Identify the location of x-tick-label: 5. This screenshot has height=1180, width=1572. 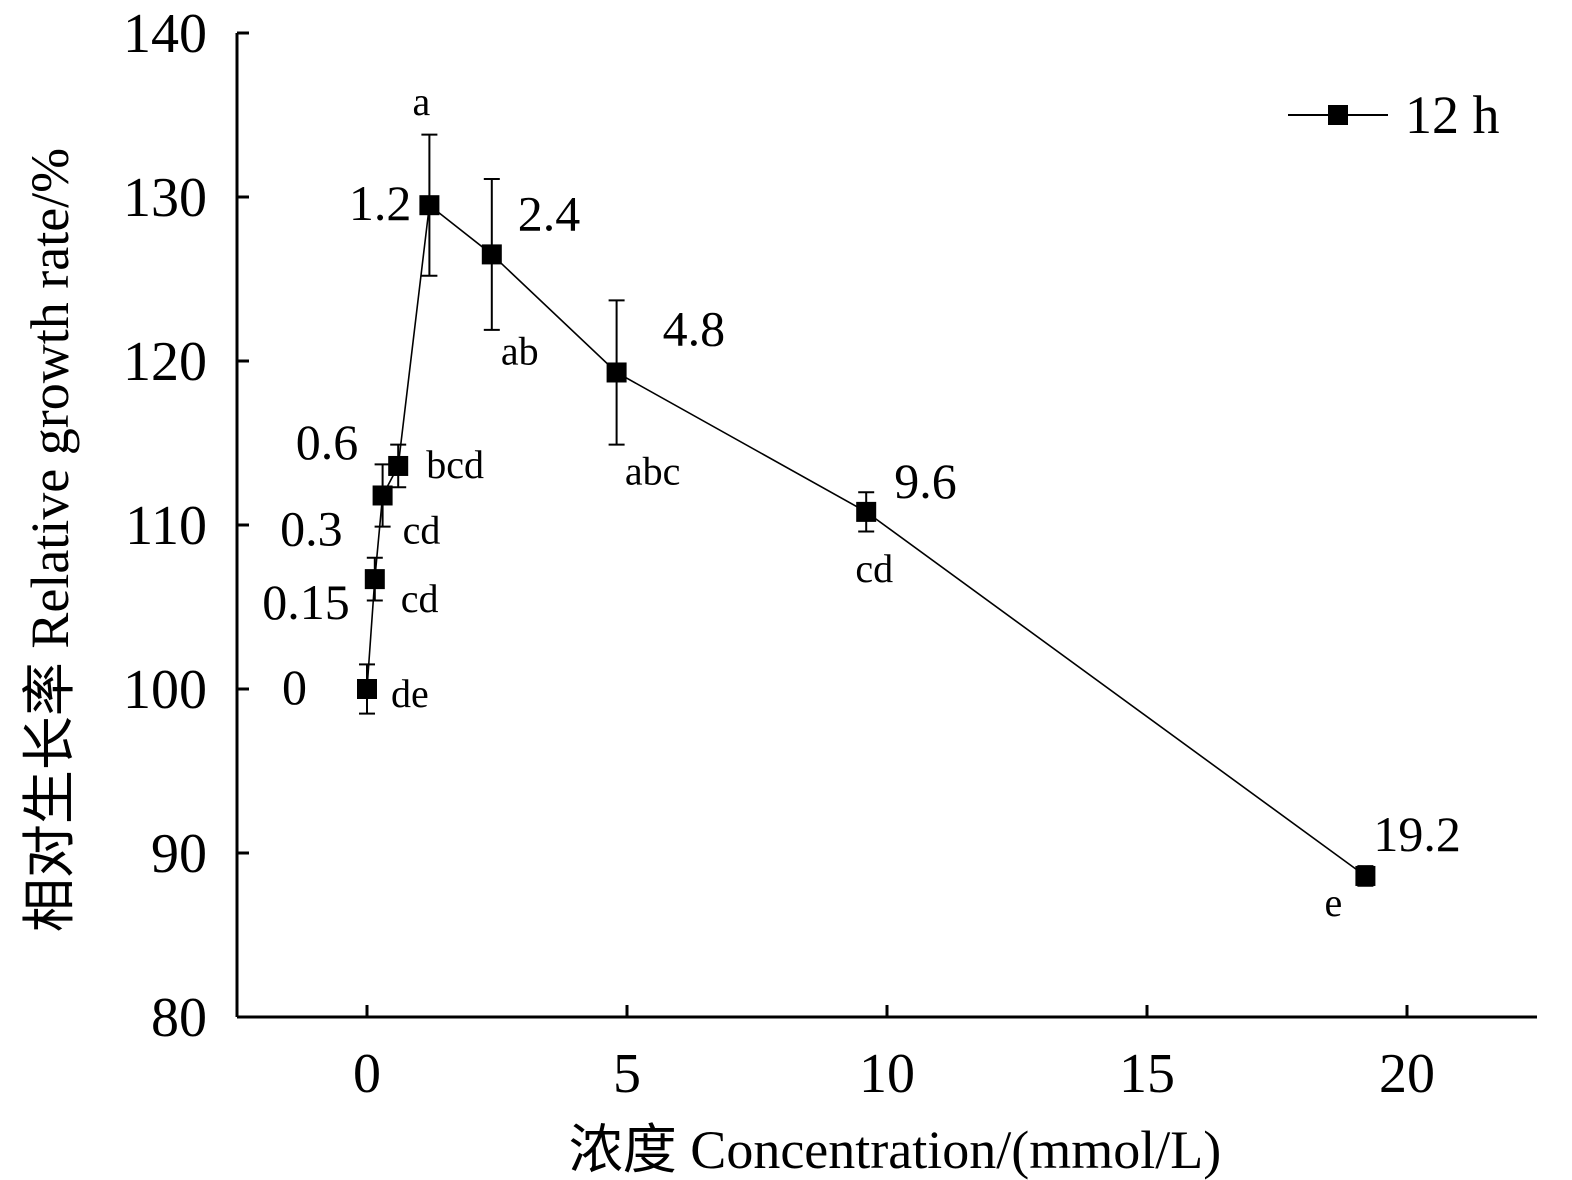
(627, 1074).